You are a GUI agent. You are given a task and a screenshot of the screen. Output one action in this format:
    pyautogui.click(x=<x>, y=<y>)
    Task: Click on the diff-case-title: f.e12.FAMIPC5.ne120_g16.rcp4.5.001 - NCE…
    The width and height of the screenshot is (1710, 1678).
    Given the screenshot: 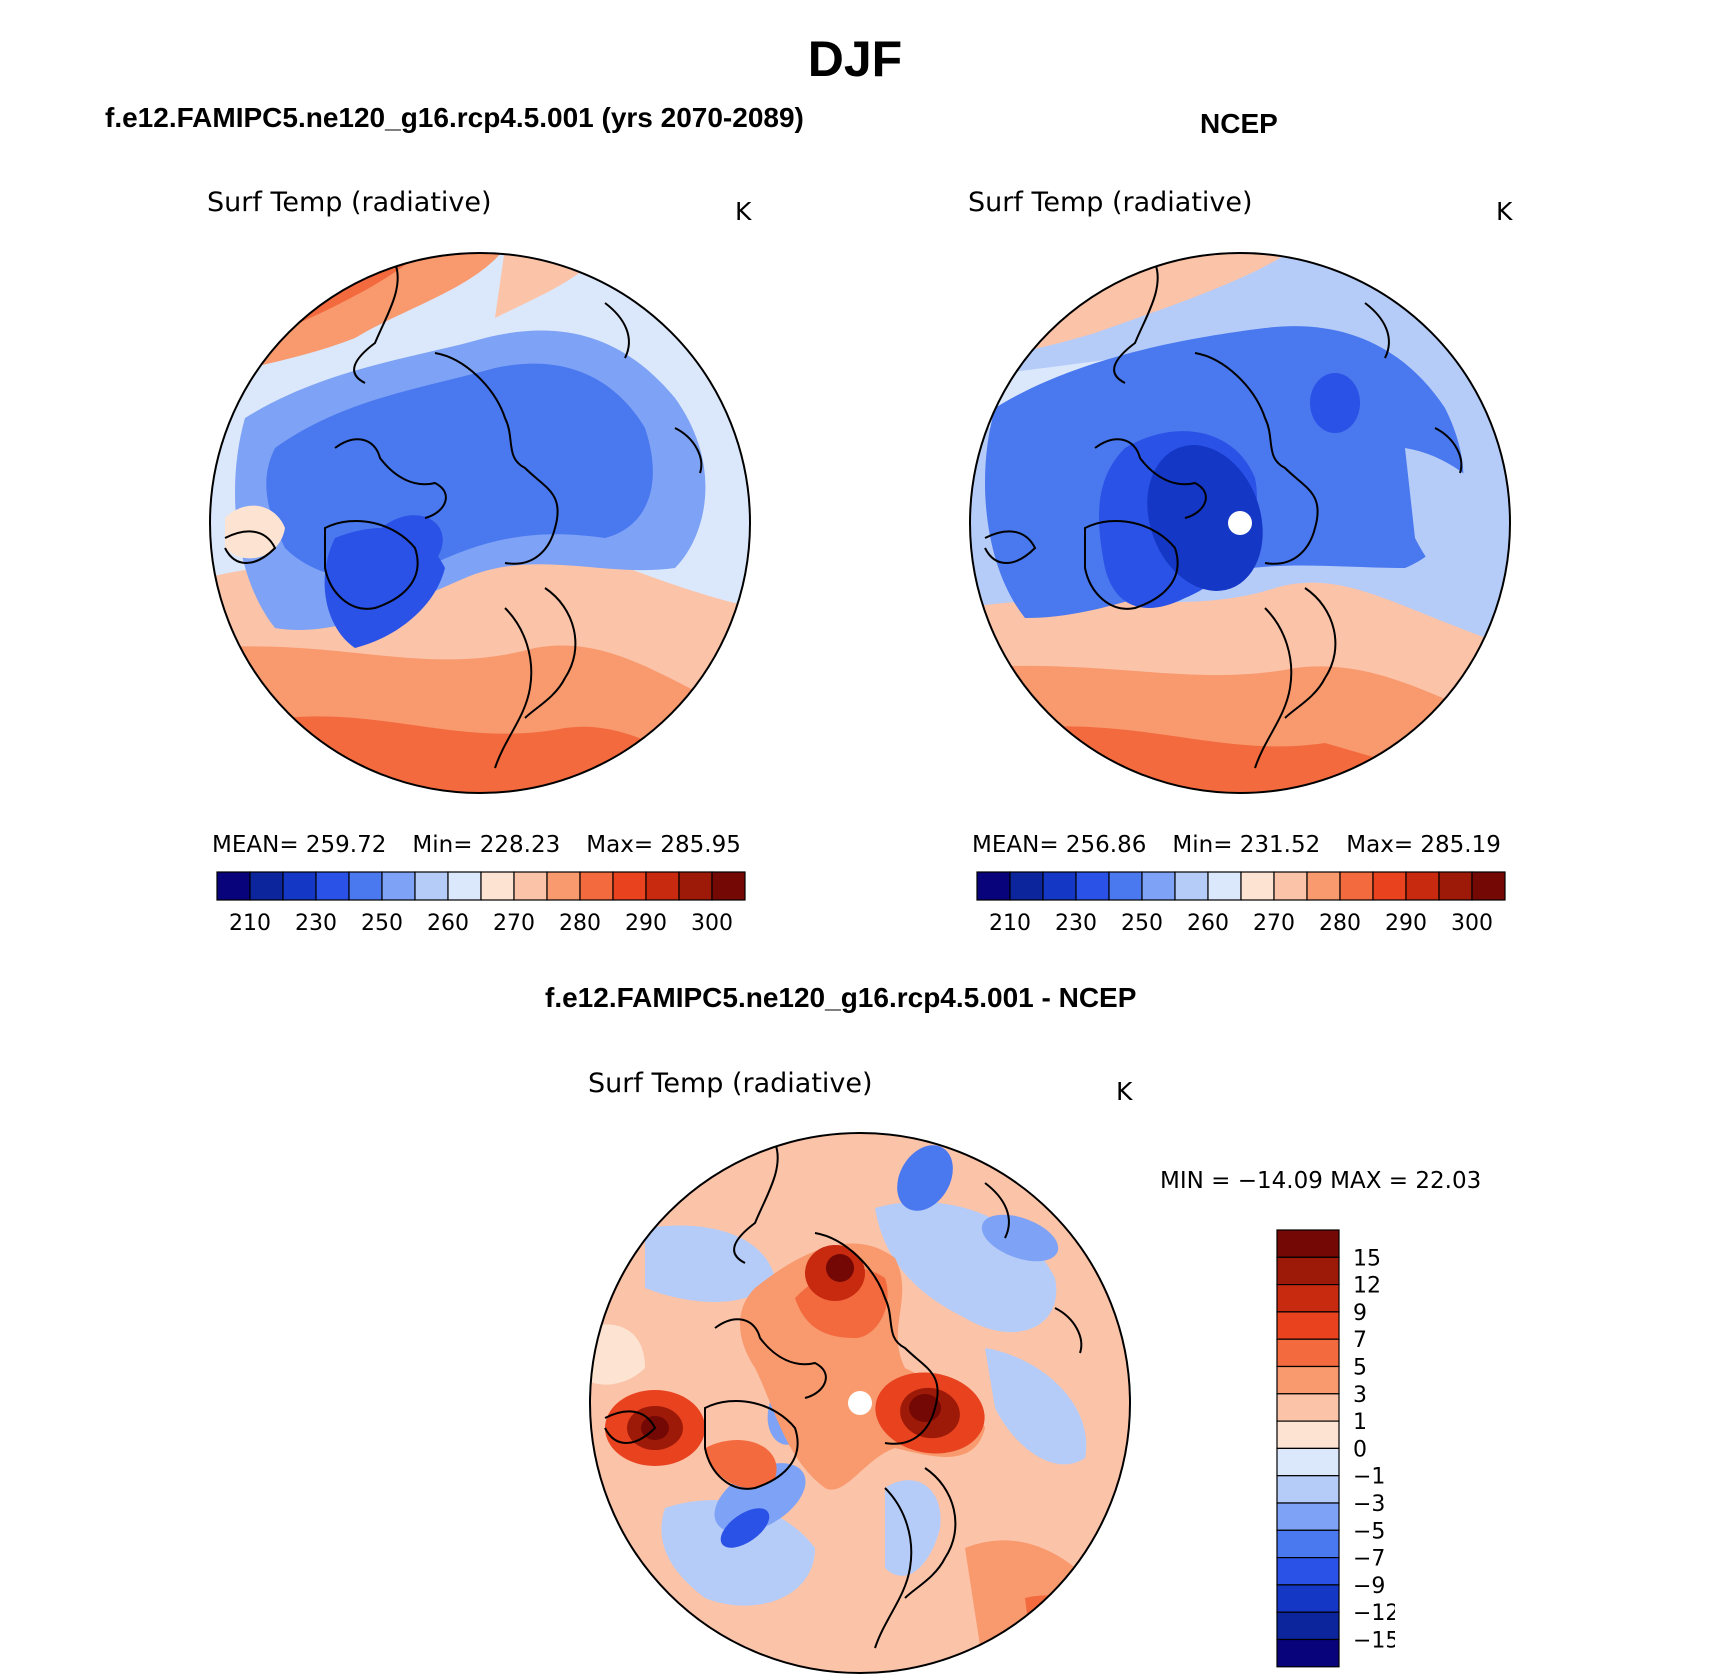 What is the action you would take?
    pyautogui.click(x=841, y=997)
    